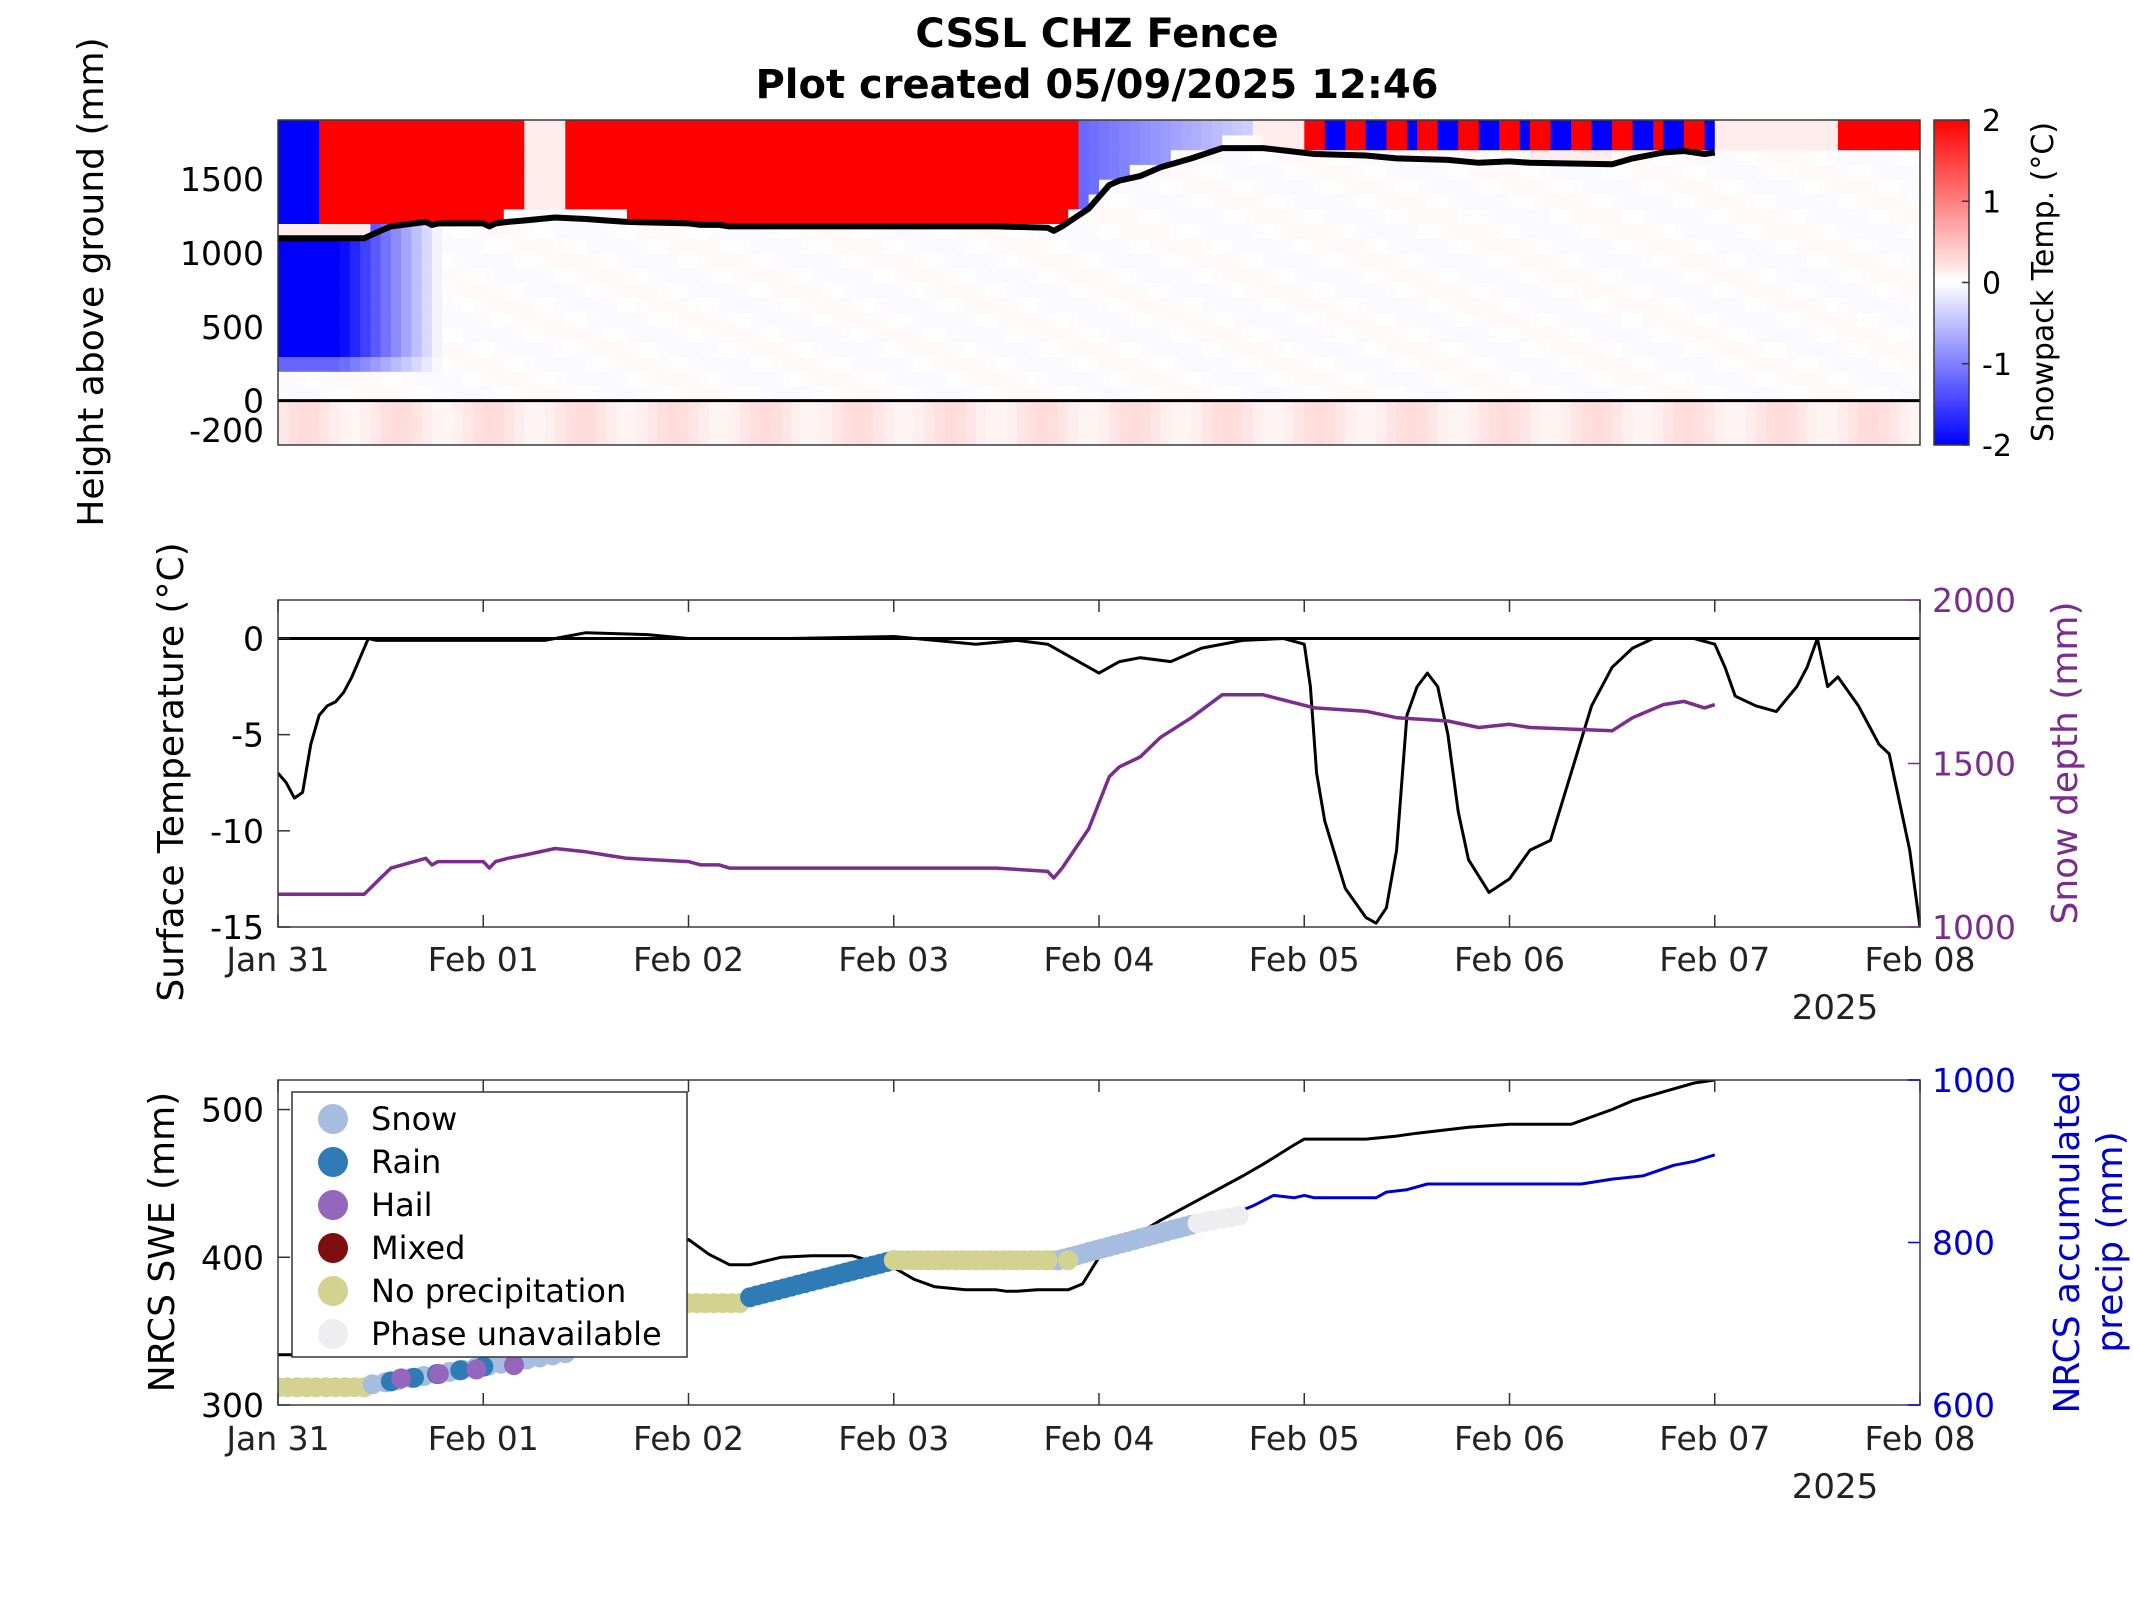 This screenshot has width=2133, height=1600. What do you see at coordinates (333, 1162) in the screenshot?
I see `legend-marker-rain` at bounding box center [333, 1162].